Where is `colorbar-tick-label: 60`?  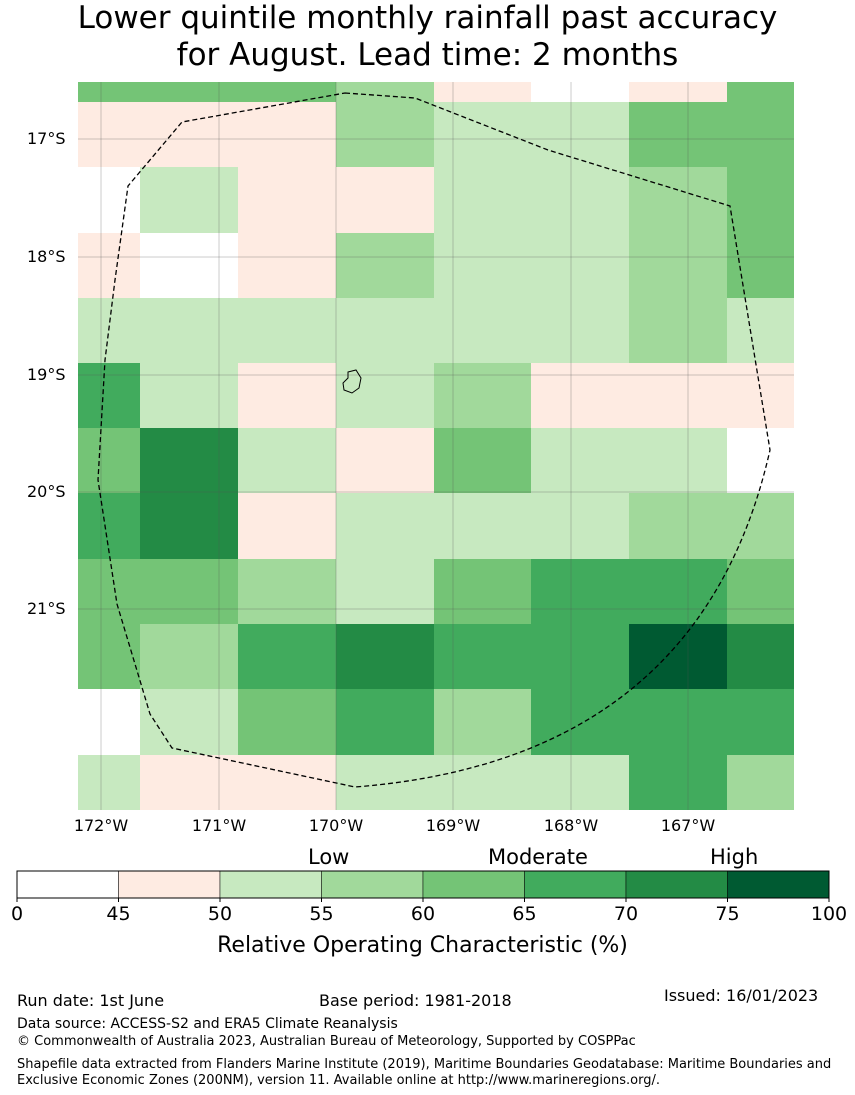 colorbar-tick-label: 60 is located at coordinates (423, 914).